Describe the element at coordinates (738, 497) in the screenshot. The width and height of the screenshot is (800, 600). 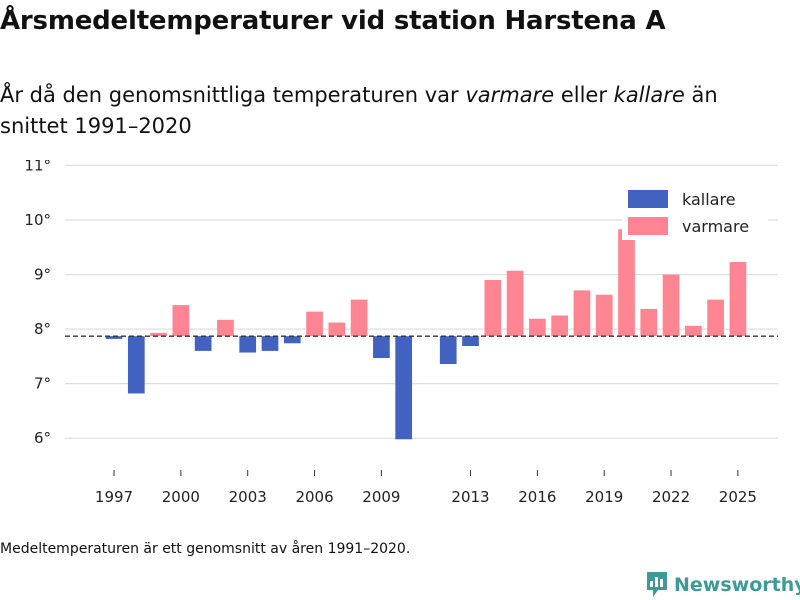
I see `x-tick-label: 2025` at that location.